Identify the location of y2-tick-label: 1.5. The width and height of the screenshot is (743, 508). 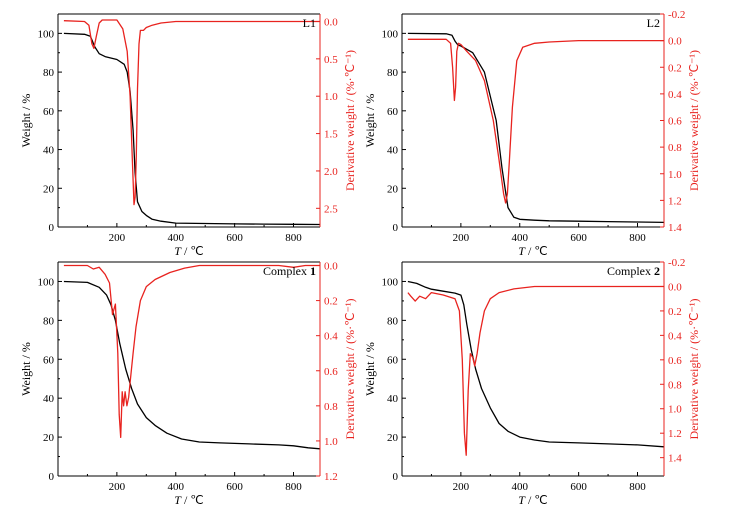
(331, 135).